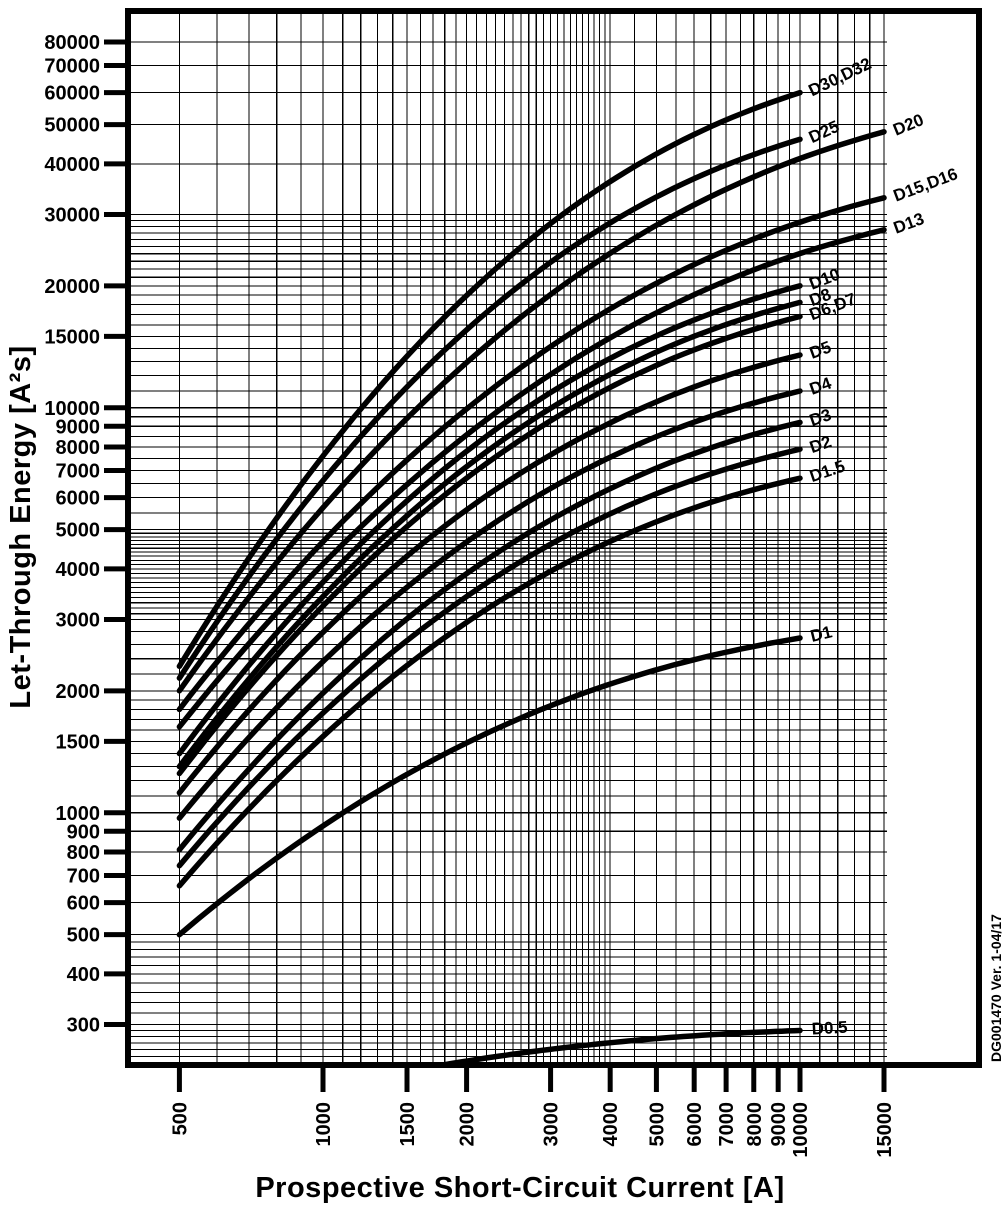 The width and height of the screenshot is (1006, 1214). I want to click on x-tick-label: 10000, so click(801, 1130).